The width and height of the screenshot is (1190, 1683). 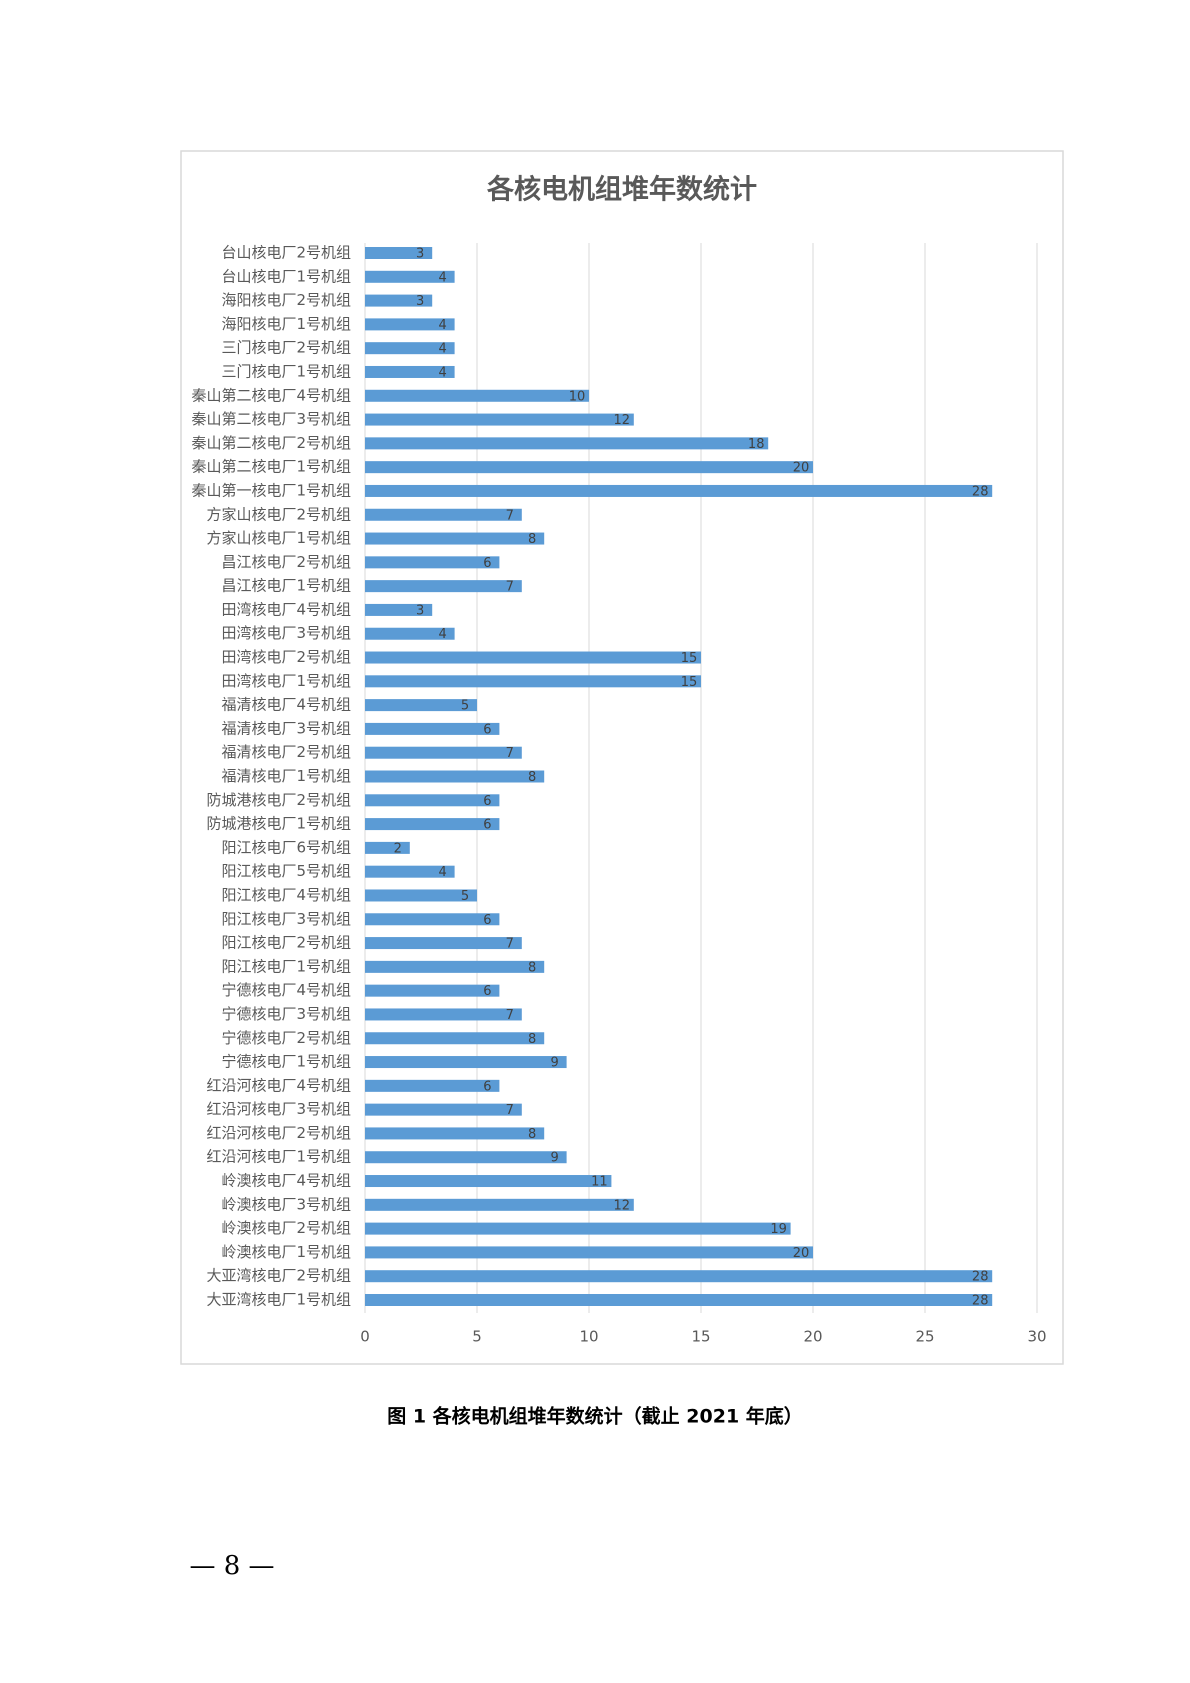 I want to click on y-tick-label: 岭澳核电厂4号机组, so click(x=286, y=1181).